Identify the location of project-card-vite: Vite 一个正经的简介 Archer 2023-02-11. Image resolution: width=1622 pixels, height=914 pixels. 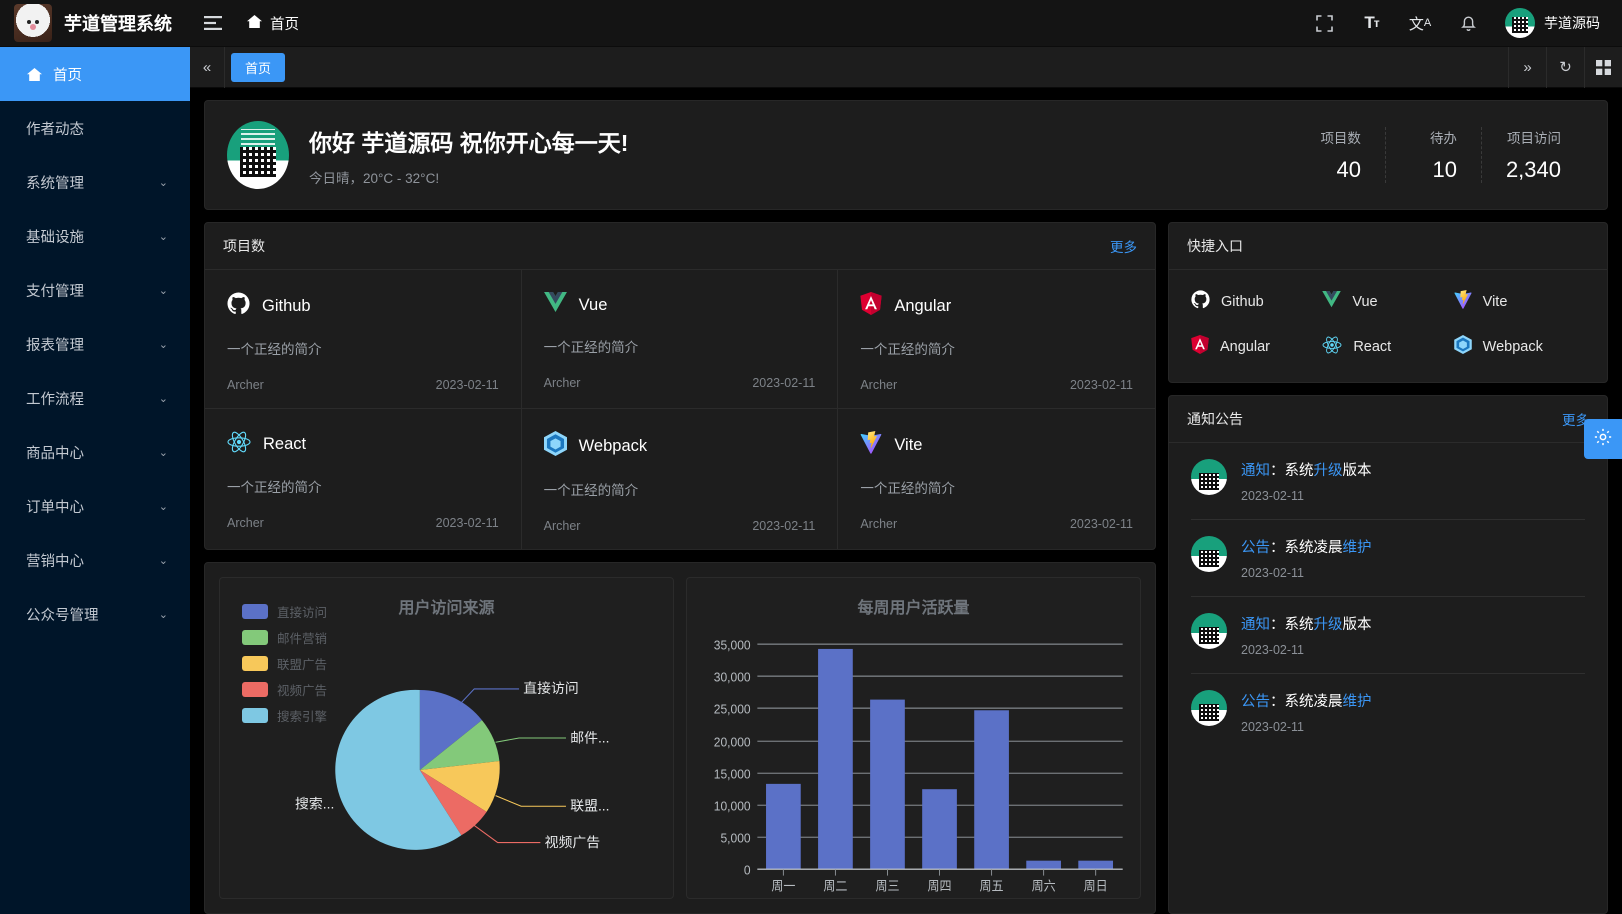
(996, 479).